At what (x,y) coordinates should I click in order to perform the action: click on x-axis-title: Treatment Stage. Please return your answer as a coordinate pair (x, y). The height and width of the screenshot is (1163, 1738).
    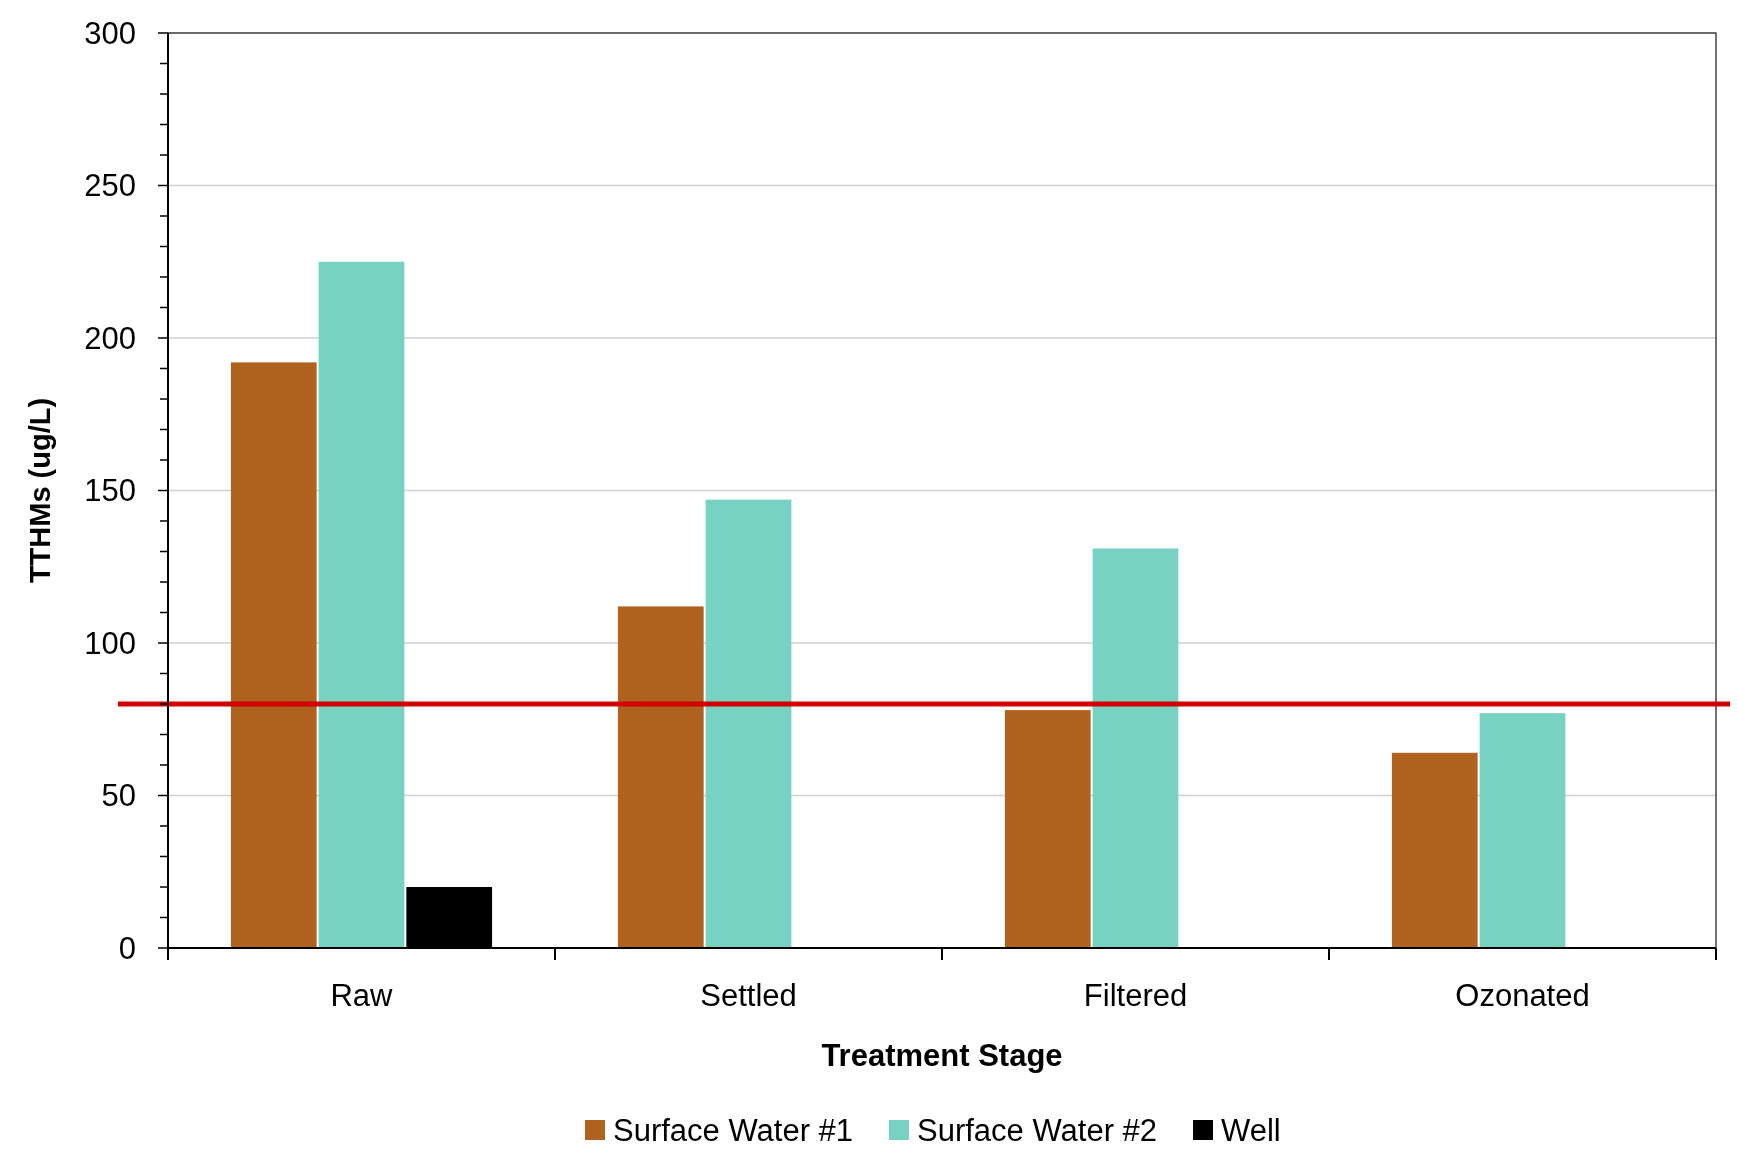
    Looking at the image, I should click on (942, 1055).